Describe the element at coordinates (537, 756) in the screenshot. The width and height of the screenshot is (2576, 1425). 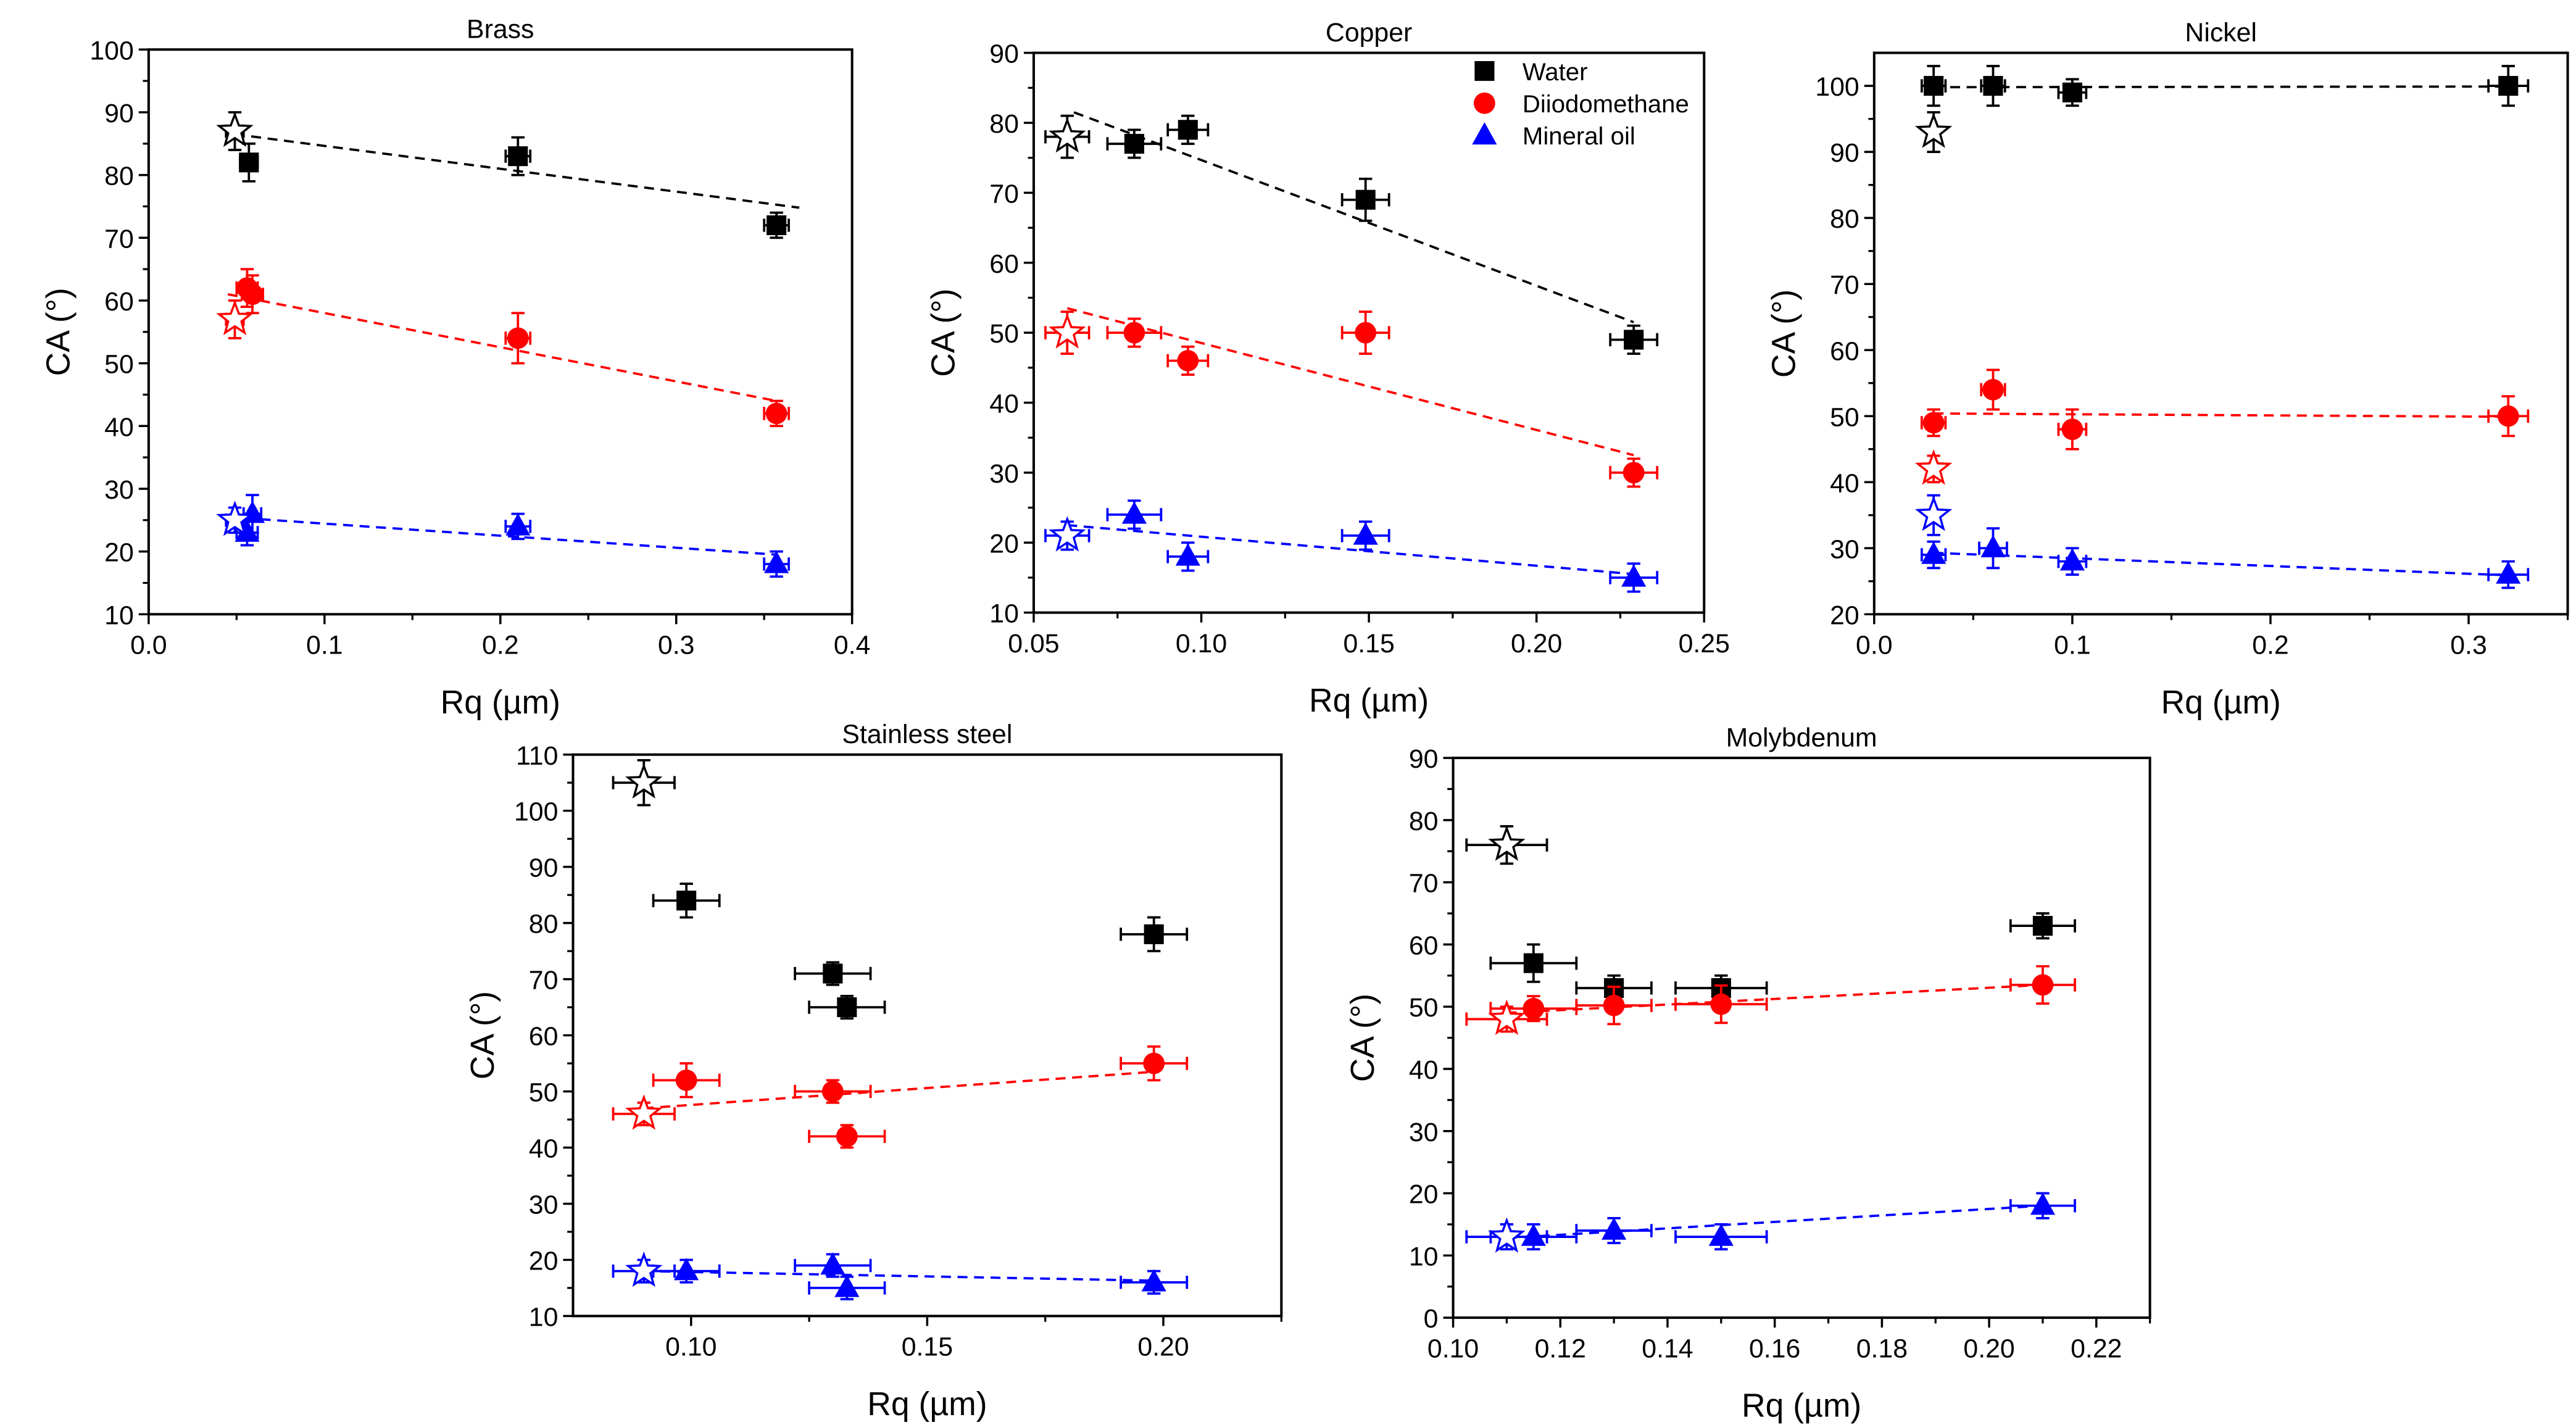
I see `y-tick-label: 110` at that location.